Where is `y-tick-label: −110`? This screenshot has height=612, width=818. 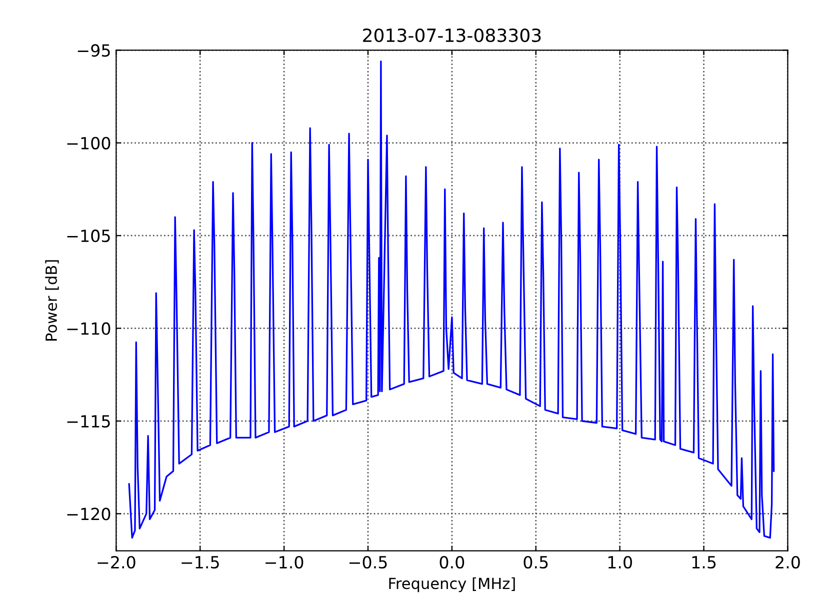
y-tick-label: −110 is located at coordinates (88, 328).